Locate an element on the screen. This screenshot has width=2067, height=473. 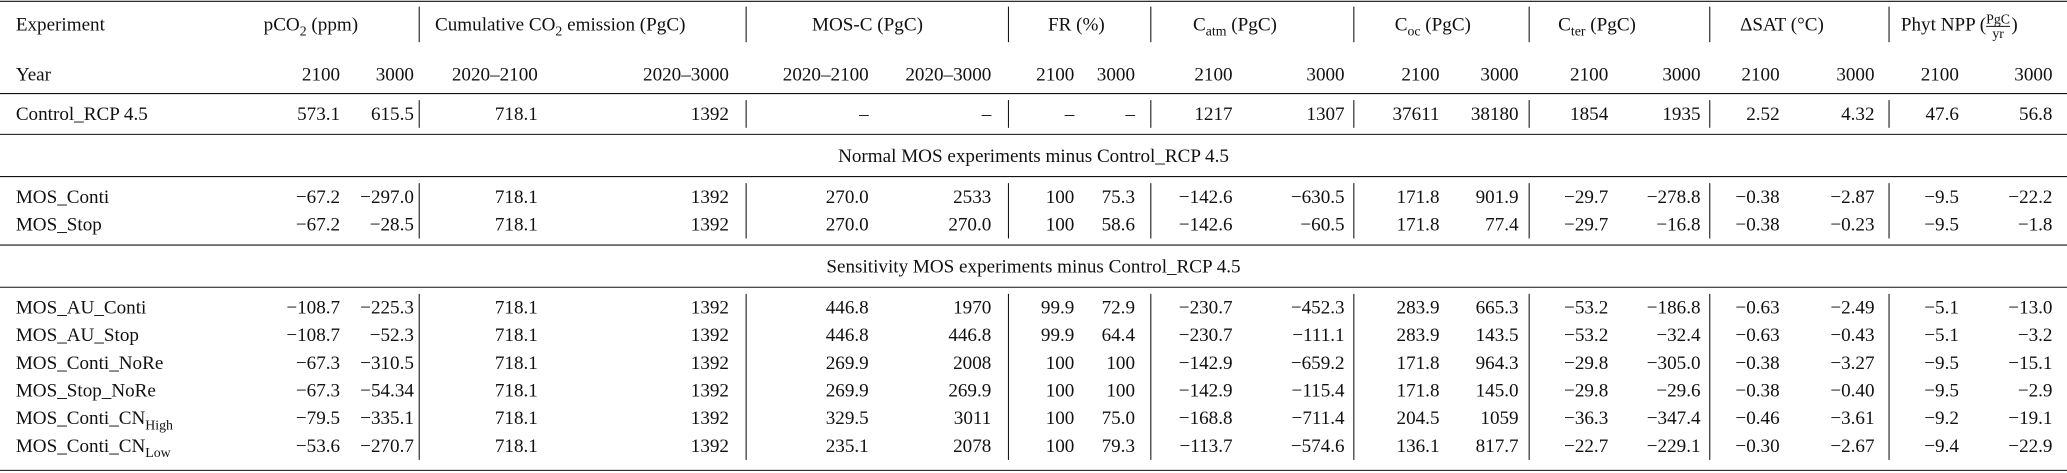
row-label-text: MOS_Stop_NoRe is located at coordinates (86, 391).